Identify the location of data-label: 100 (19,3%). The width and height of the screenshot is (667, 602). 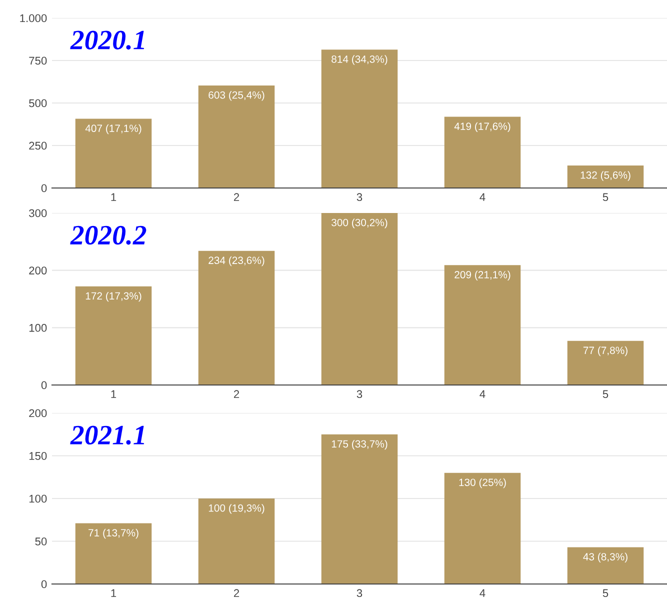
(236, 509).